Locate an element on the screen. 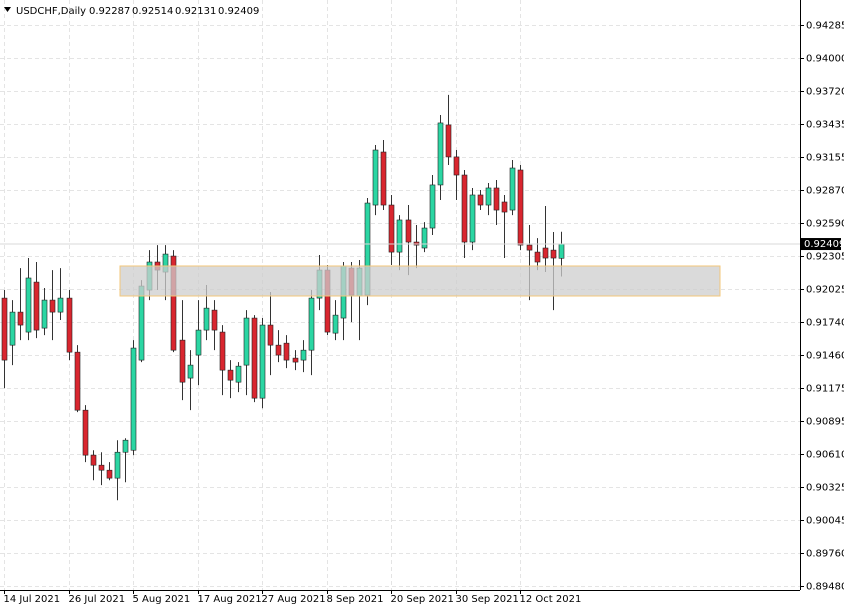 The width and height of the screenshot is (844, 610). y-tick-label: 0.92305 is located at coordinates (825, 257).